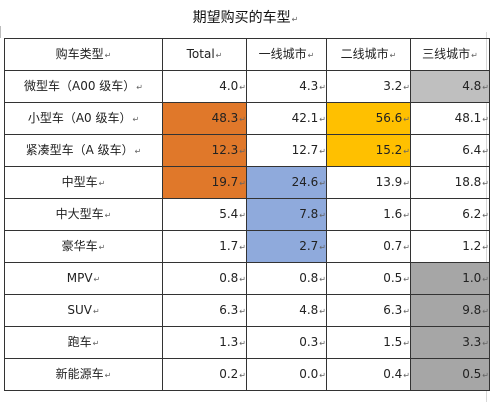 The image size is (491, 403). I want to click on cell-tier2: 0.7↵, so click(368, 246).